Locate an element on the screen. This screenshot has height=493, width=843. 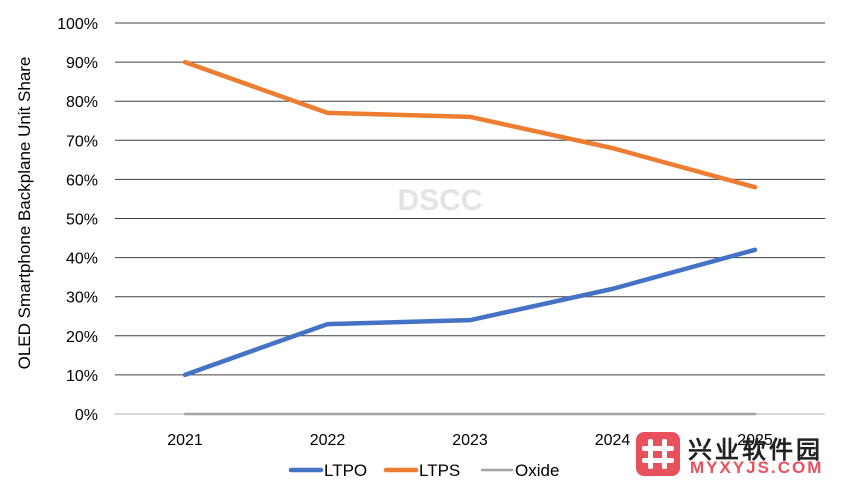
y-axis-label: OLED Smartphone Backplane Unit Share is located at coordinates (24, 213).